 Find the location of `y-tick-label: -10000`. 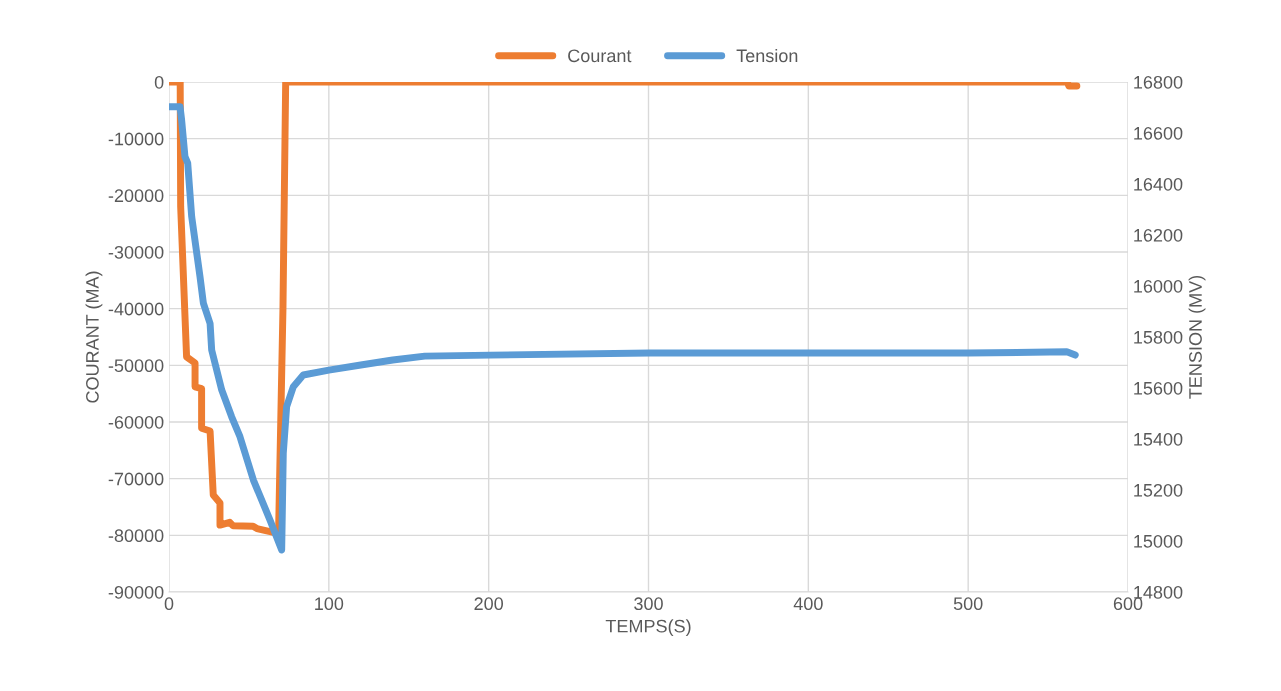

y-tick-label: -10000 is located at coordinates (136, 139).